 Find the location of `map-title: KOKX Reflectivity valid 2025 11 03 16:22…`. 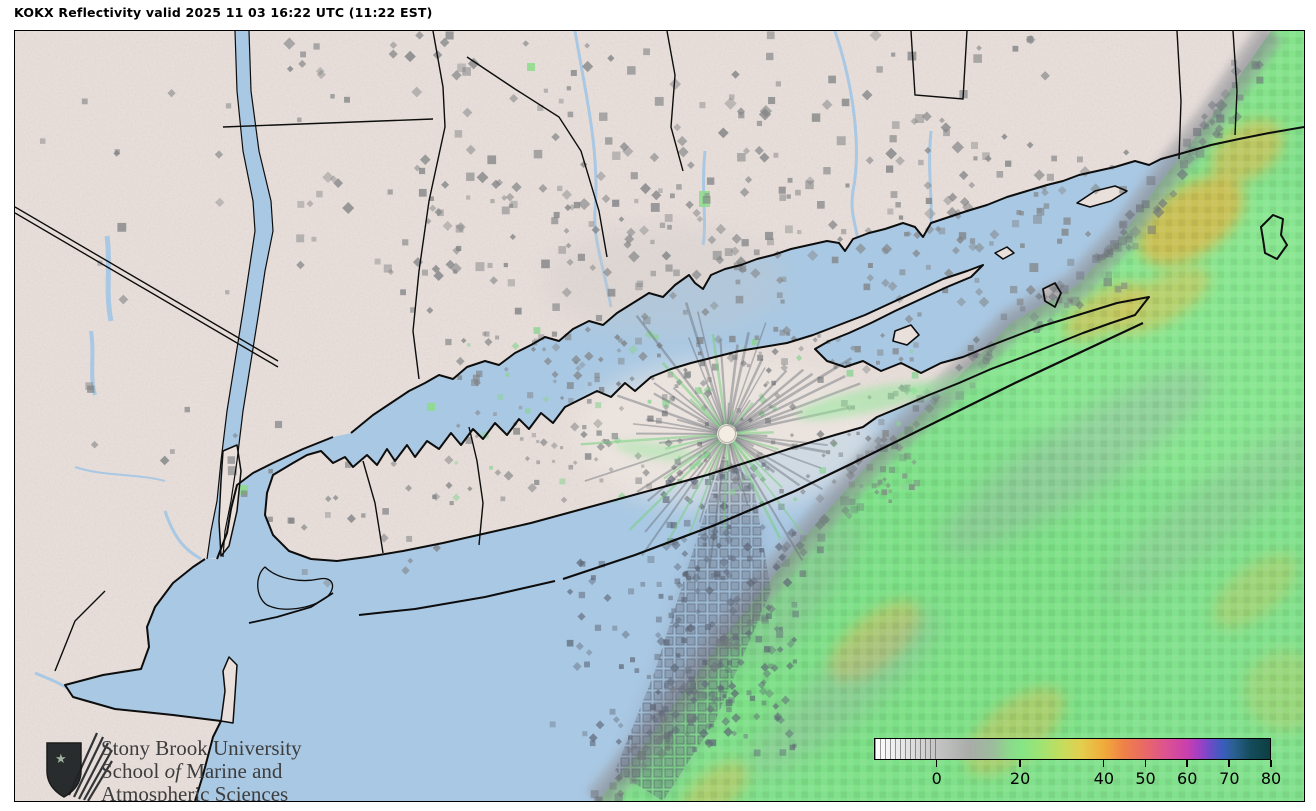

map-title: KOKX Reflectivity valid 2025 11 03 16:22… is located at coordinates (223, 12).